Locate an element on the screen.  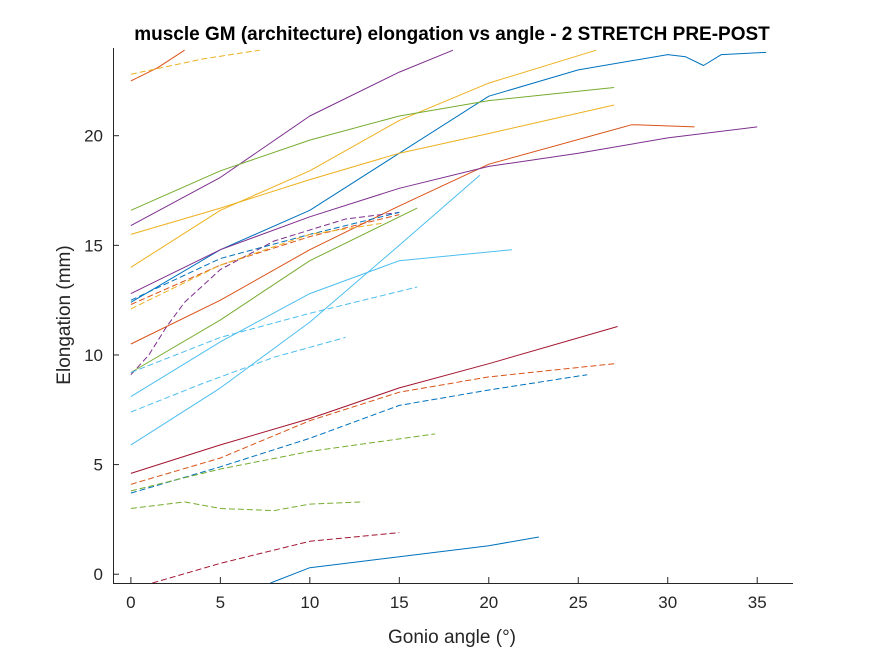
x-tick-label: 35 is located at coordinates (757, 602).